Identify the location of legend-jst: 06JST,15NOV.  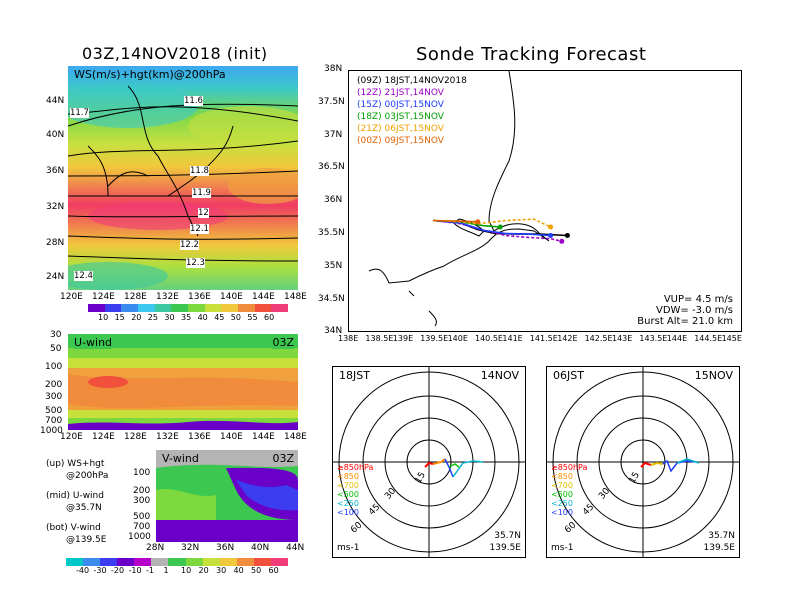
(412, 129).